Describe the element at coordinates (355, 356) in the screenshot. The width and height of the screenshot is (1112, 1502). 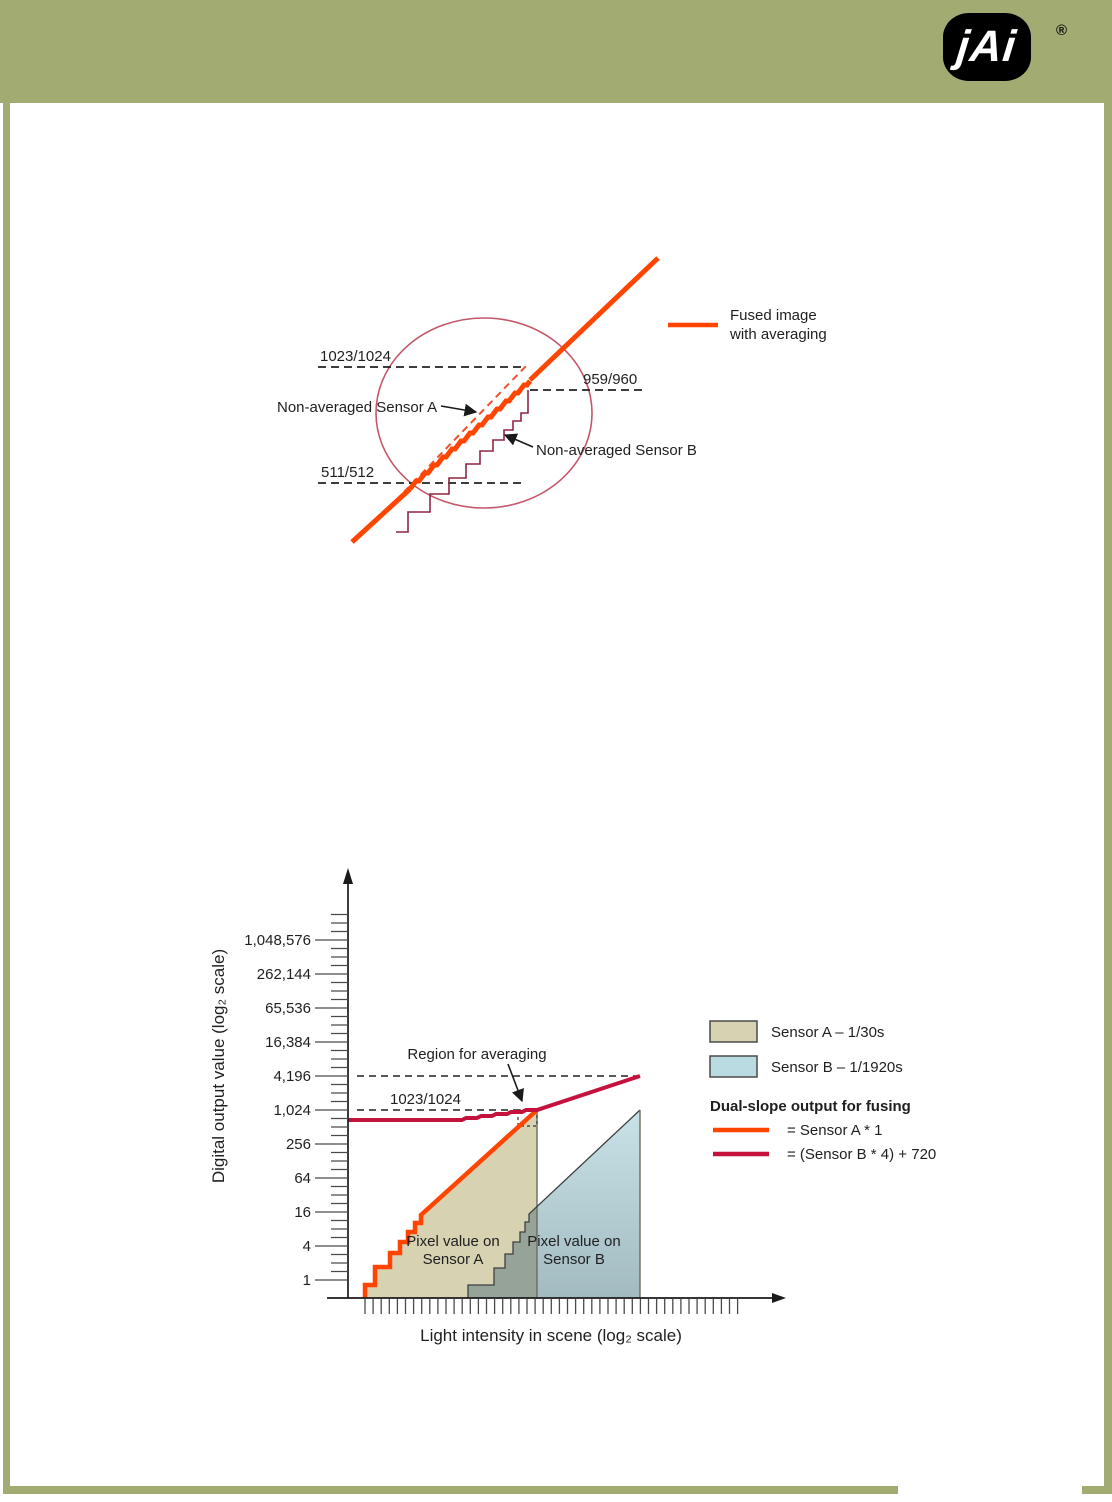
I see `level-1023-label: 1023/1024` at that location.